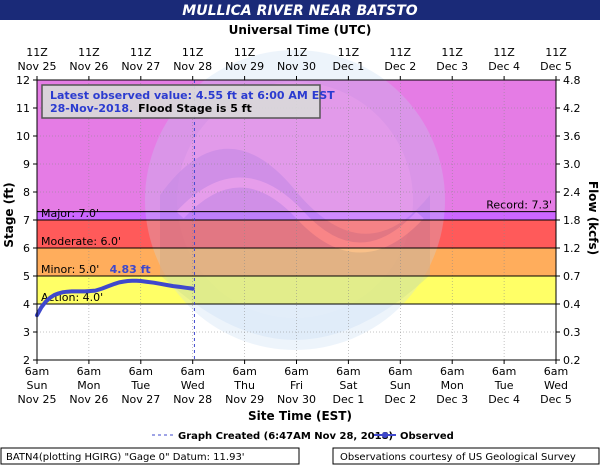  What do you see at coordinates (519, 205) in the screenshot?
I see `record-label: Record: 7.3'` at bounding box center [519, 205].